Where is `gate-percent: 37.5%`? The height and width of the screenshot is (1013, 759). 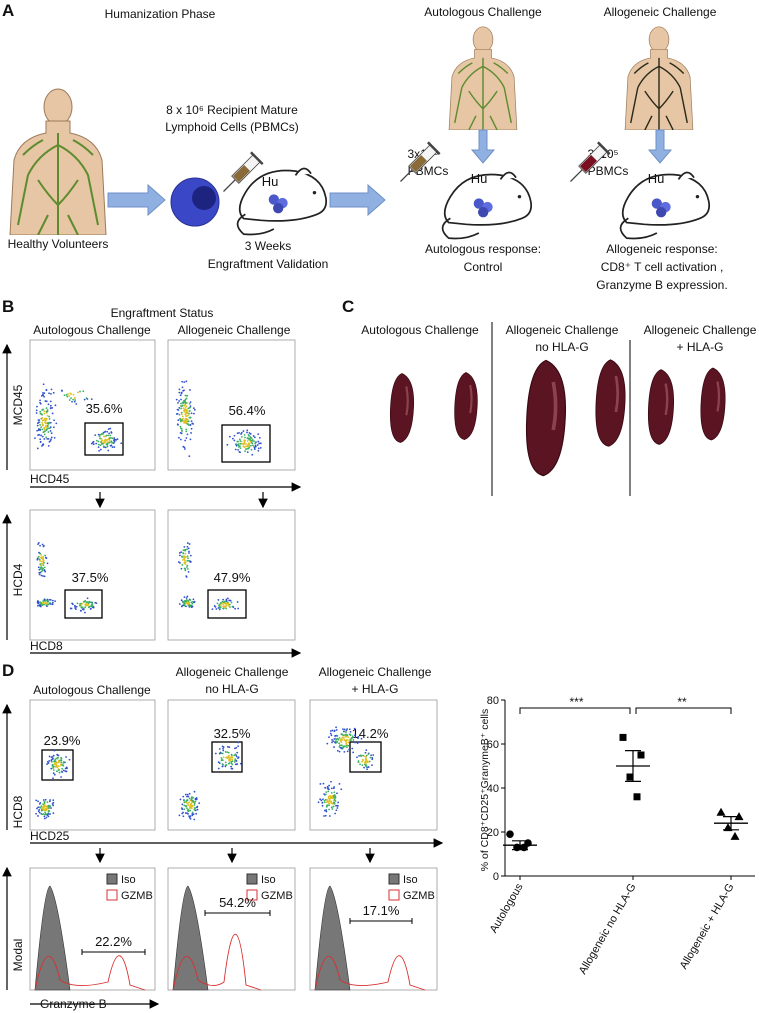 gate-percent: 37.5% is located at coordinates (90, 577).